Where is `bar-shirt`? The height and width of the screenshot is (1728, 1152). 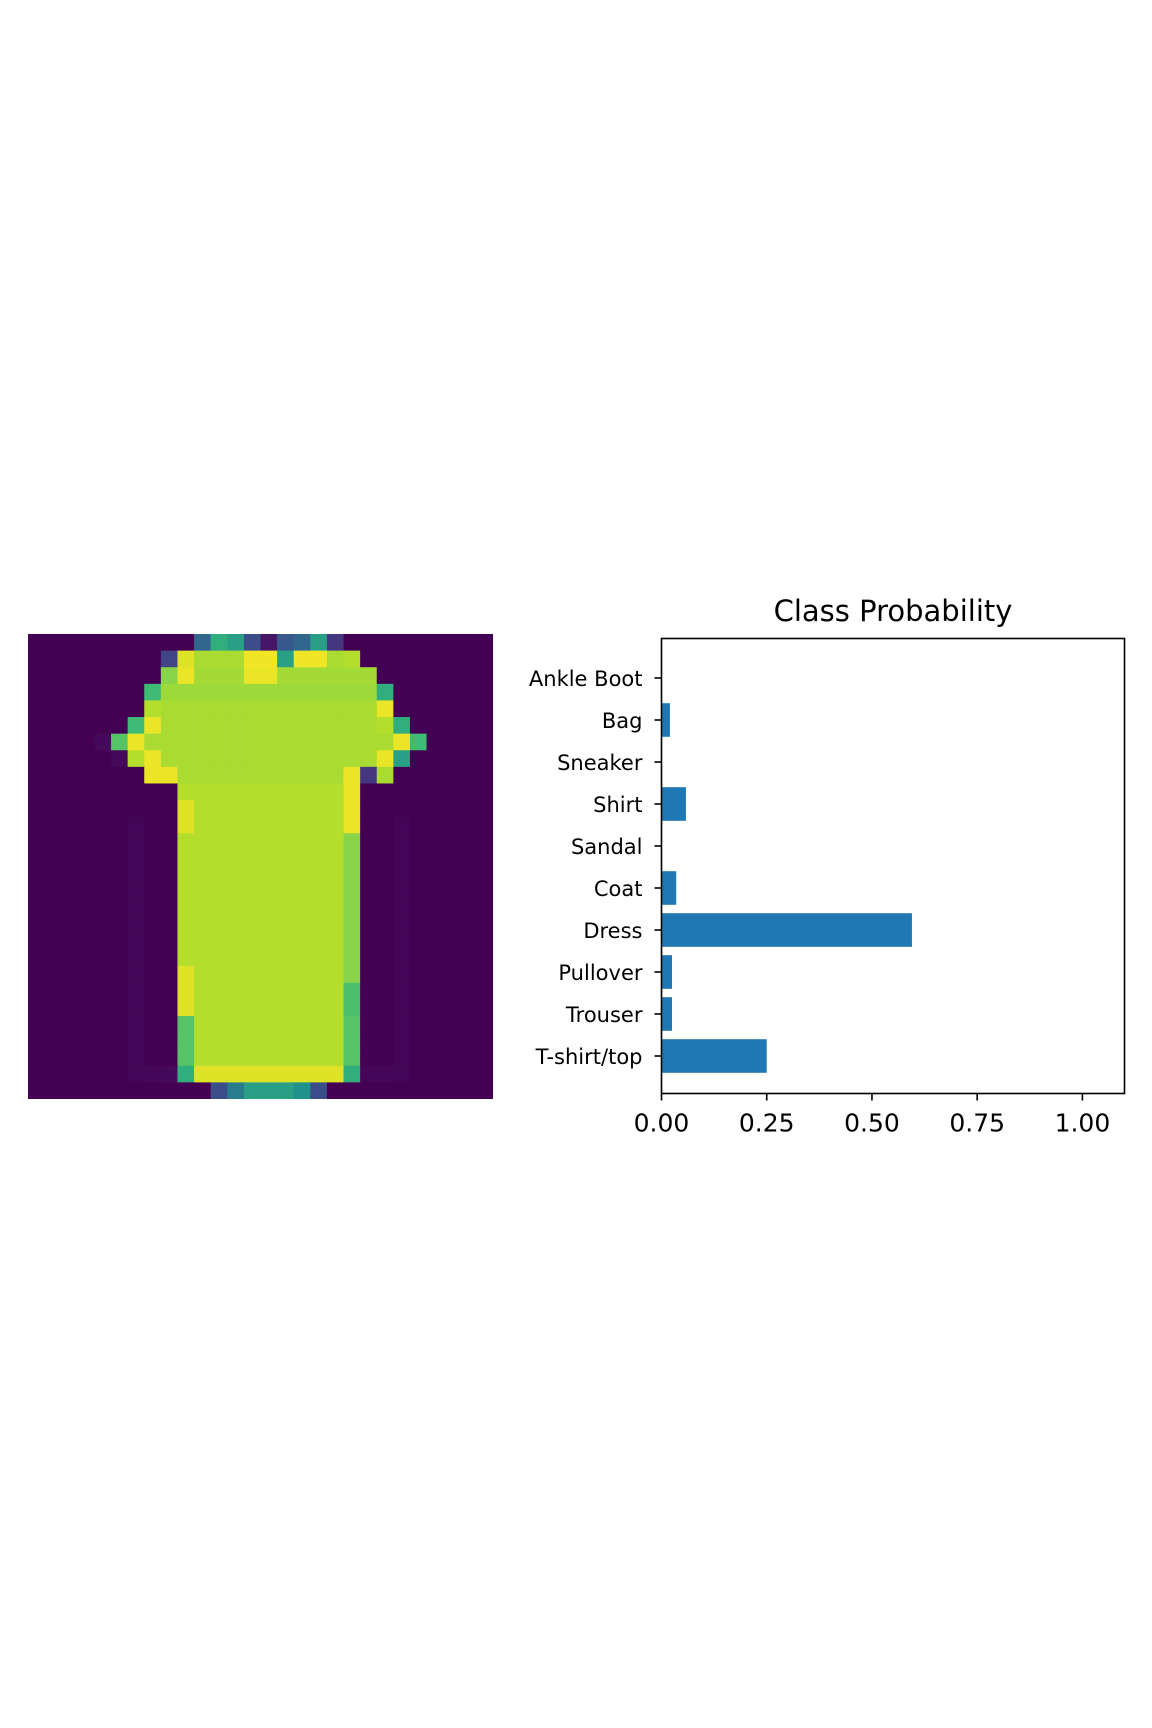 bar-shirt is located at coordinates (673, 804).